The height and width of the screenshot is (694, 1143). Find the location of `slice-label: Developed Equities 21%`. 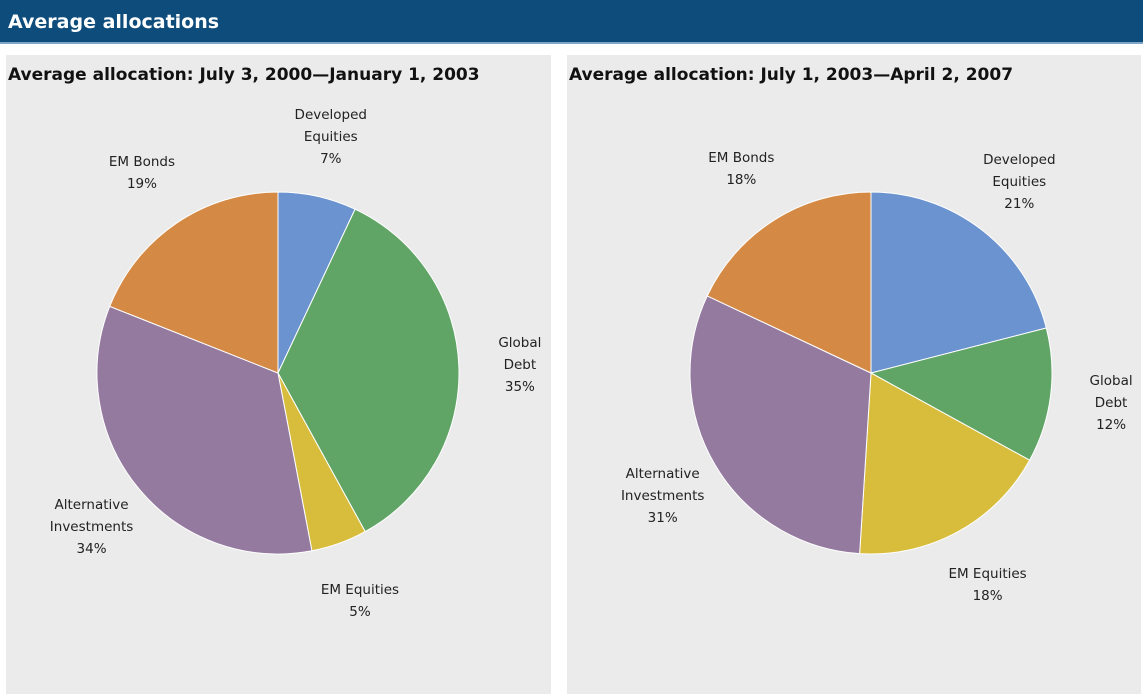

slice-label: Developed Equities 21% is located at coordinates (1019, 182).